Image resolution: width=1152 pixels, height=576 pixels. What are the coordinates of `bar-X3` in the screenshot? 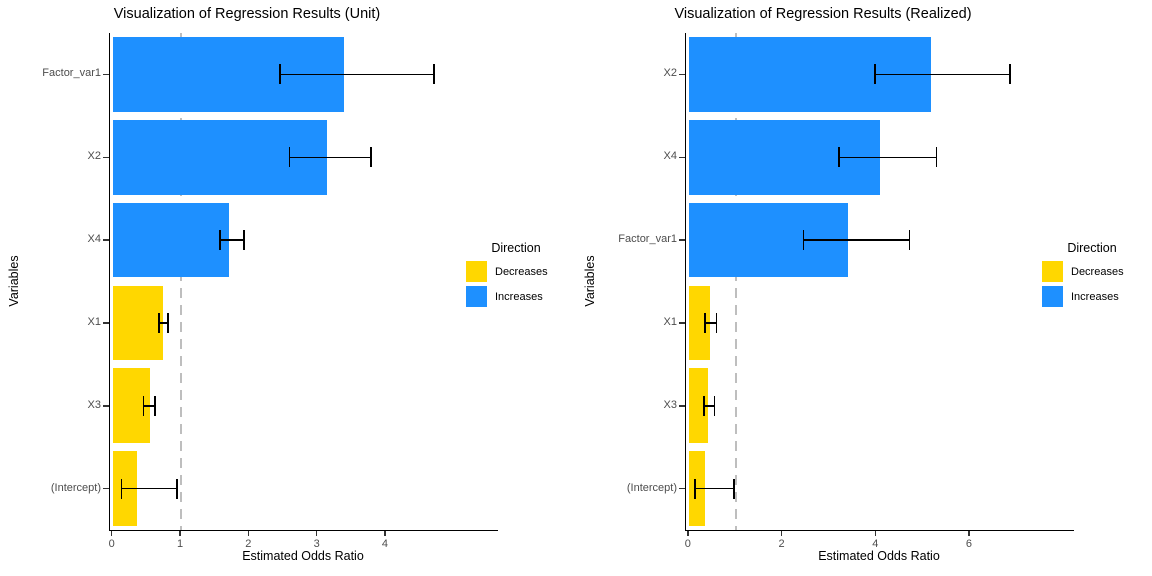 It's located at (698, 406).